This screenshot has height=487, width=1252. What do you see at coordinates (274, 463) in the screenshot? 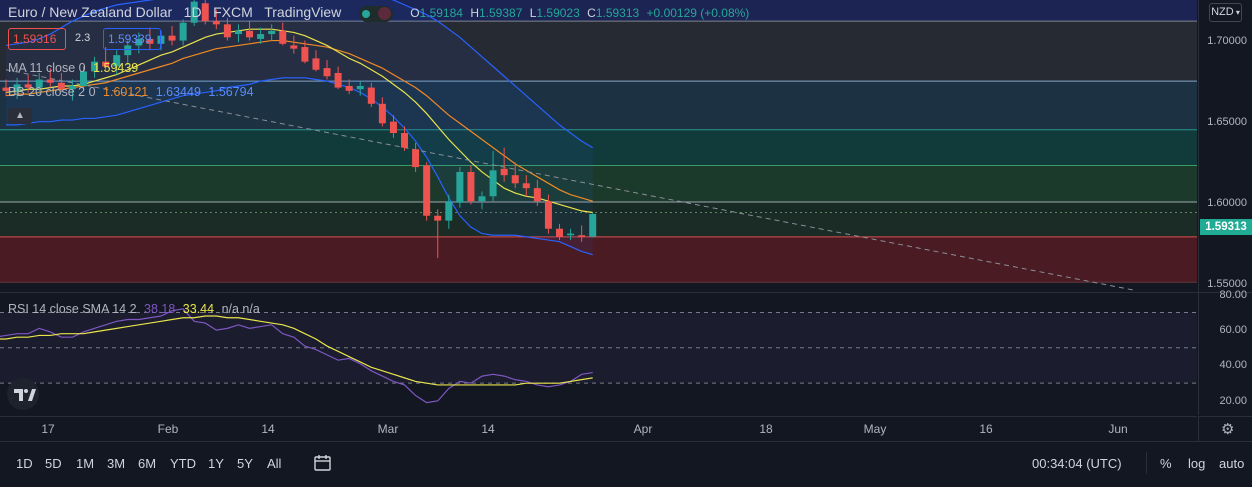
I see `range-button-all: All` at bounding box center [274, 463].